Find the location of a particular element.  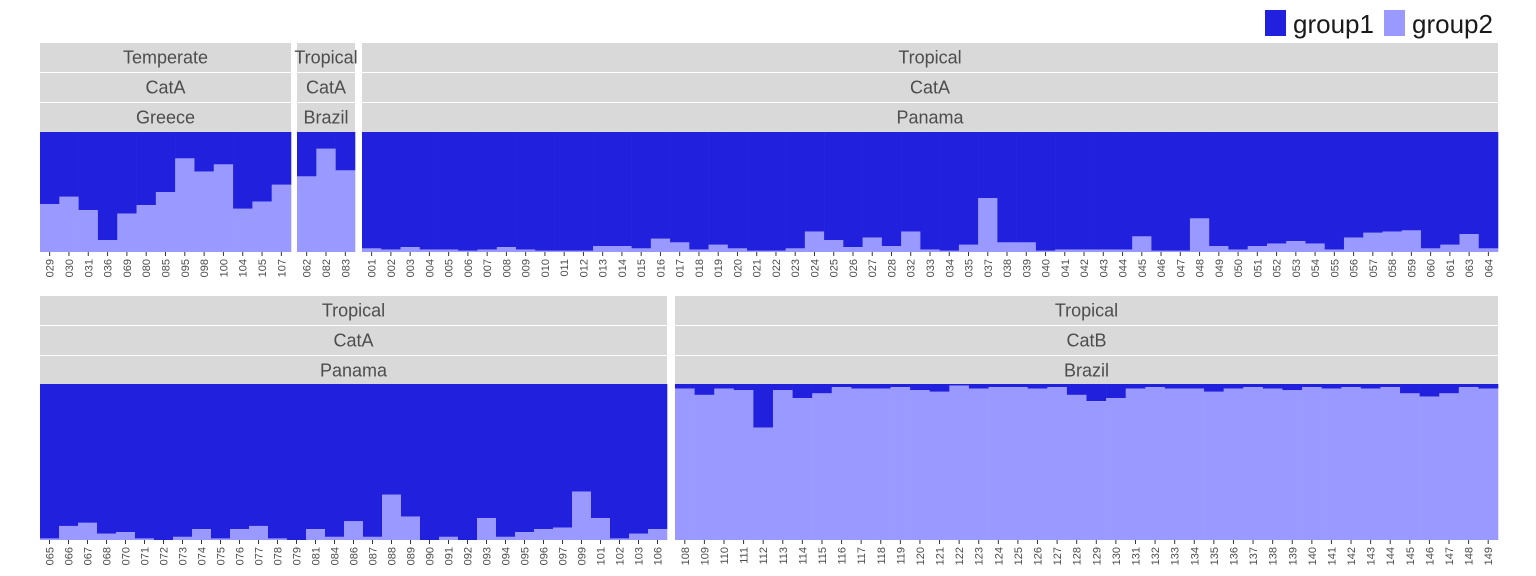

x-tick-label: 021 is located at coordinates (758, 268).